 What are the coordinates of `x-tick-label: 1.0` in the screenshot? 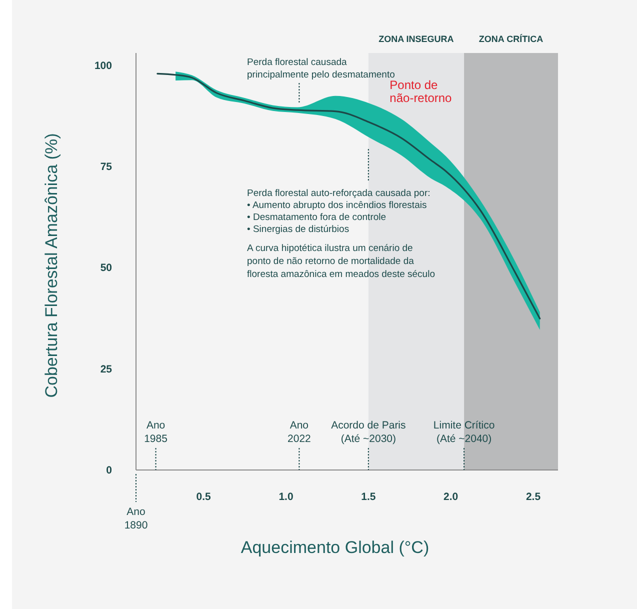 It's located at (286, 497).